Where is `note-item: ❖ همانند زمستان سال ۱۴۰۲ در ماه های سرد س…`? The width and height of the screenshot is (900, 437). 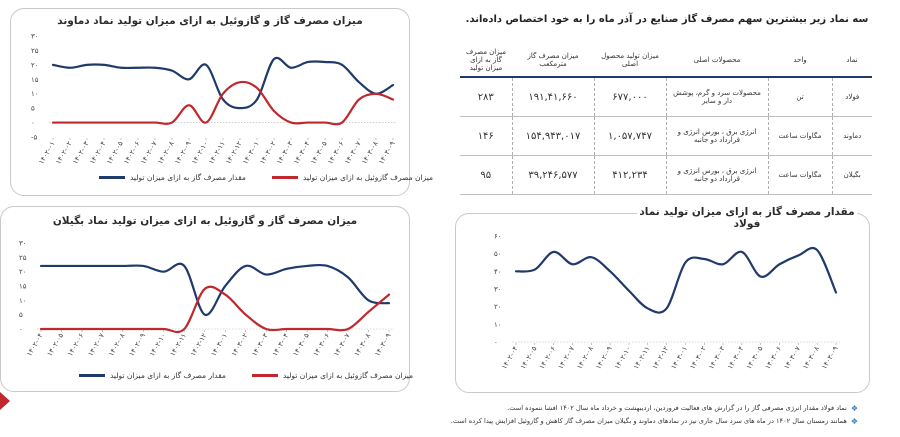 note-item: ❖ همانند زمستان سال ۱۴۰۲ در ماه های سرد س… is located at coordinates (644, 421).